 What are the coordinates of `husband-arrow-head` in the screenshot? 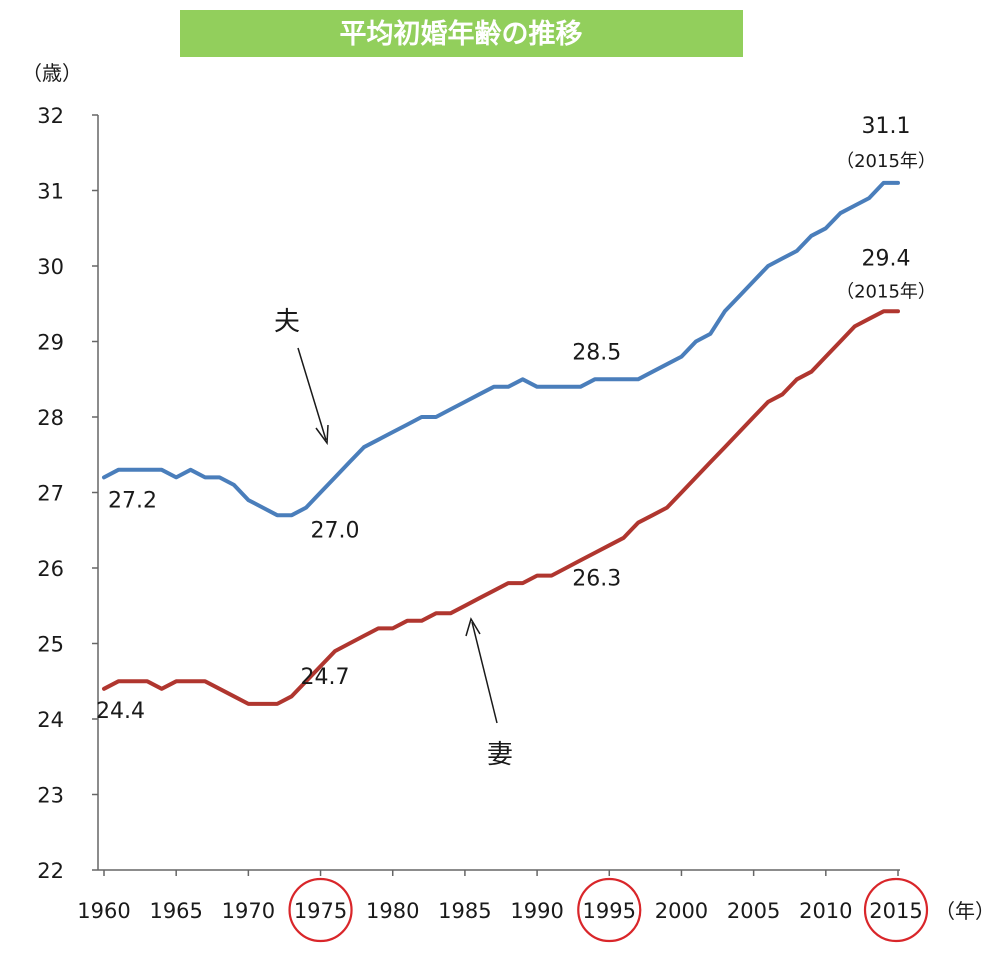 It's located at (322, 435).